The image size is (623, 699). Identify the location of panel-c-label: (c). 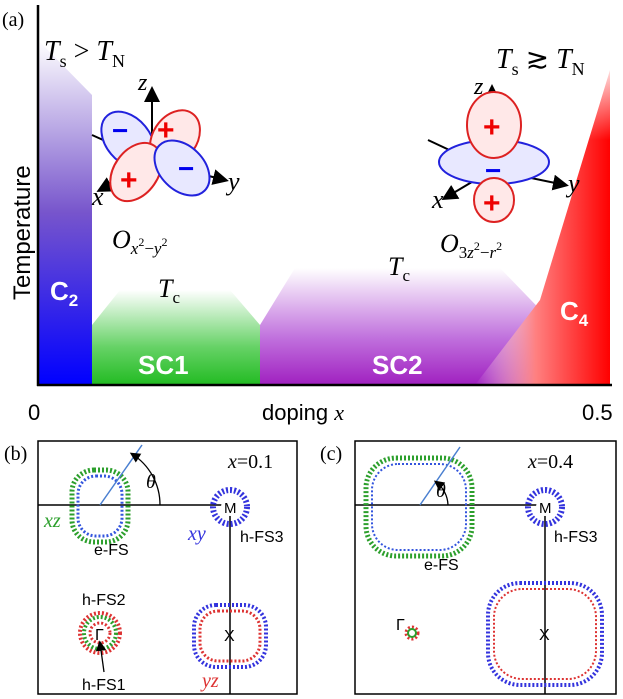
(331, 454).